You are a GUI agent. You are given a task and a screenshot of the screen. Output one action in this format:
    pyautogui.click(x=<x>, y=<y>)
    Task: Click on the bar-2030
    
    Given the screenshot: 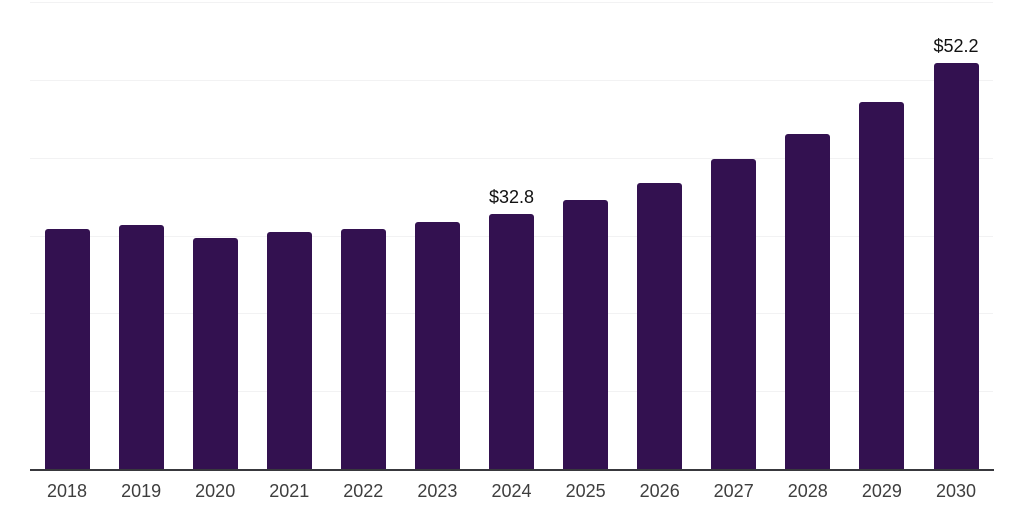 What is the action you would take?
    pyautogui.click(x=956, y=265)
    